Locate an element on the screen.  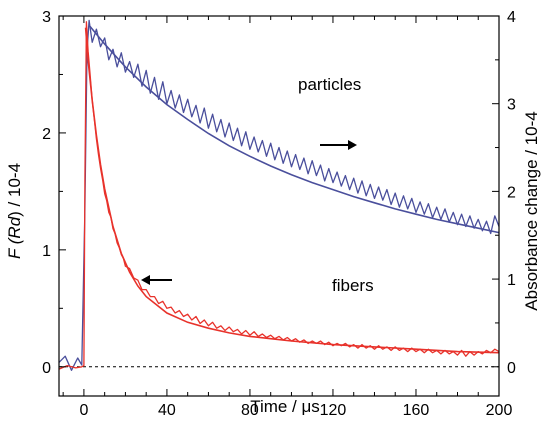
x-tick-label: 80 is located at coordinates (250, 410).